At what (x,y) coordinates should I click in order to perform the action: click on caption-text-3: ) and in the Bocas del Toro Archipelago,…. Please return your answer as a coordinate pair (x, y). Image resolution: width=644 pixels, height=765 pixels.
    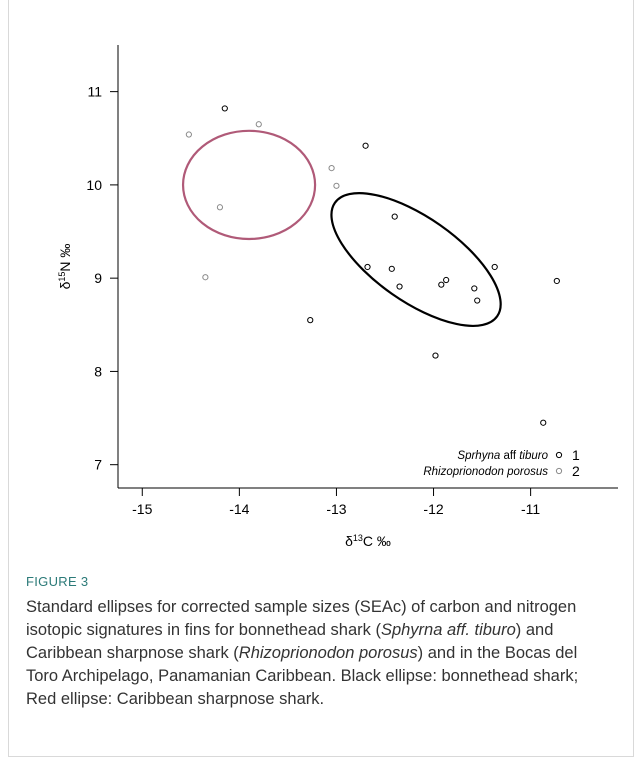
    Looking at the image, I should click on (302, 676).